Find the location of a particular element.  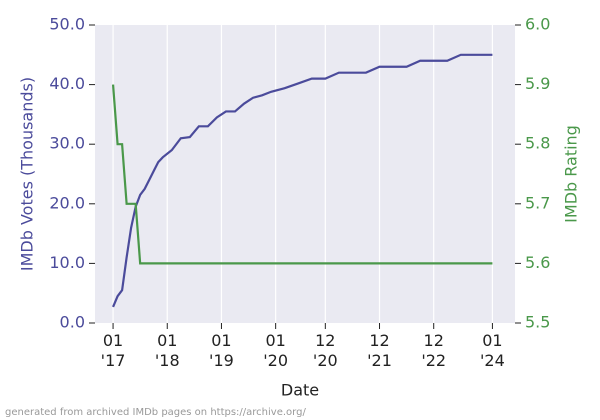

x-tick-label: 12 '22 is located at coordinates (434, 350).